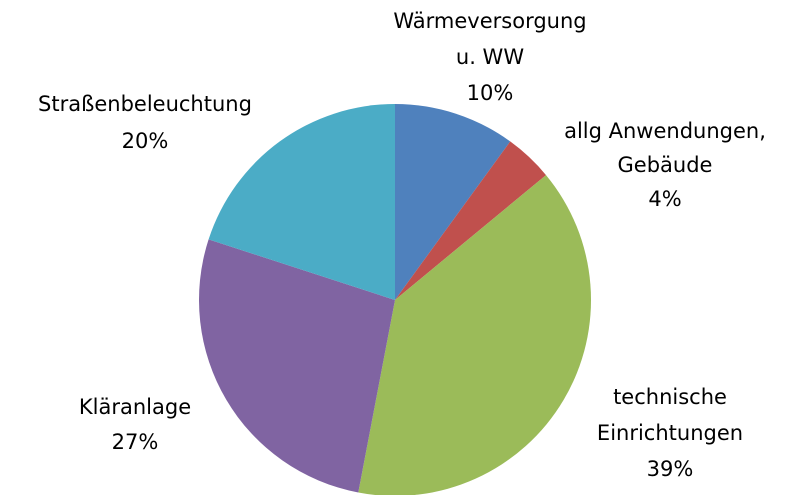 Image resolution: width=786 pixels, height=495 pixels. What do you see at coordinates (489, 21) in the screenshot?
I see `slice-label: Wärmeversorgung` at bounding box center [489, 21].